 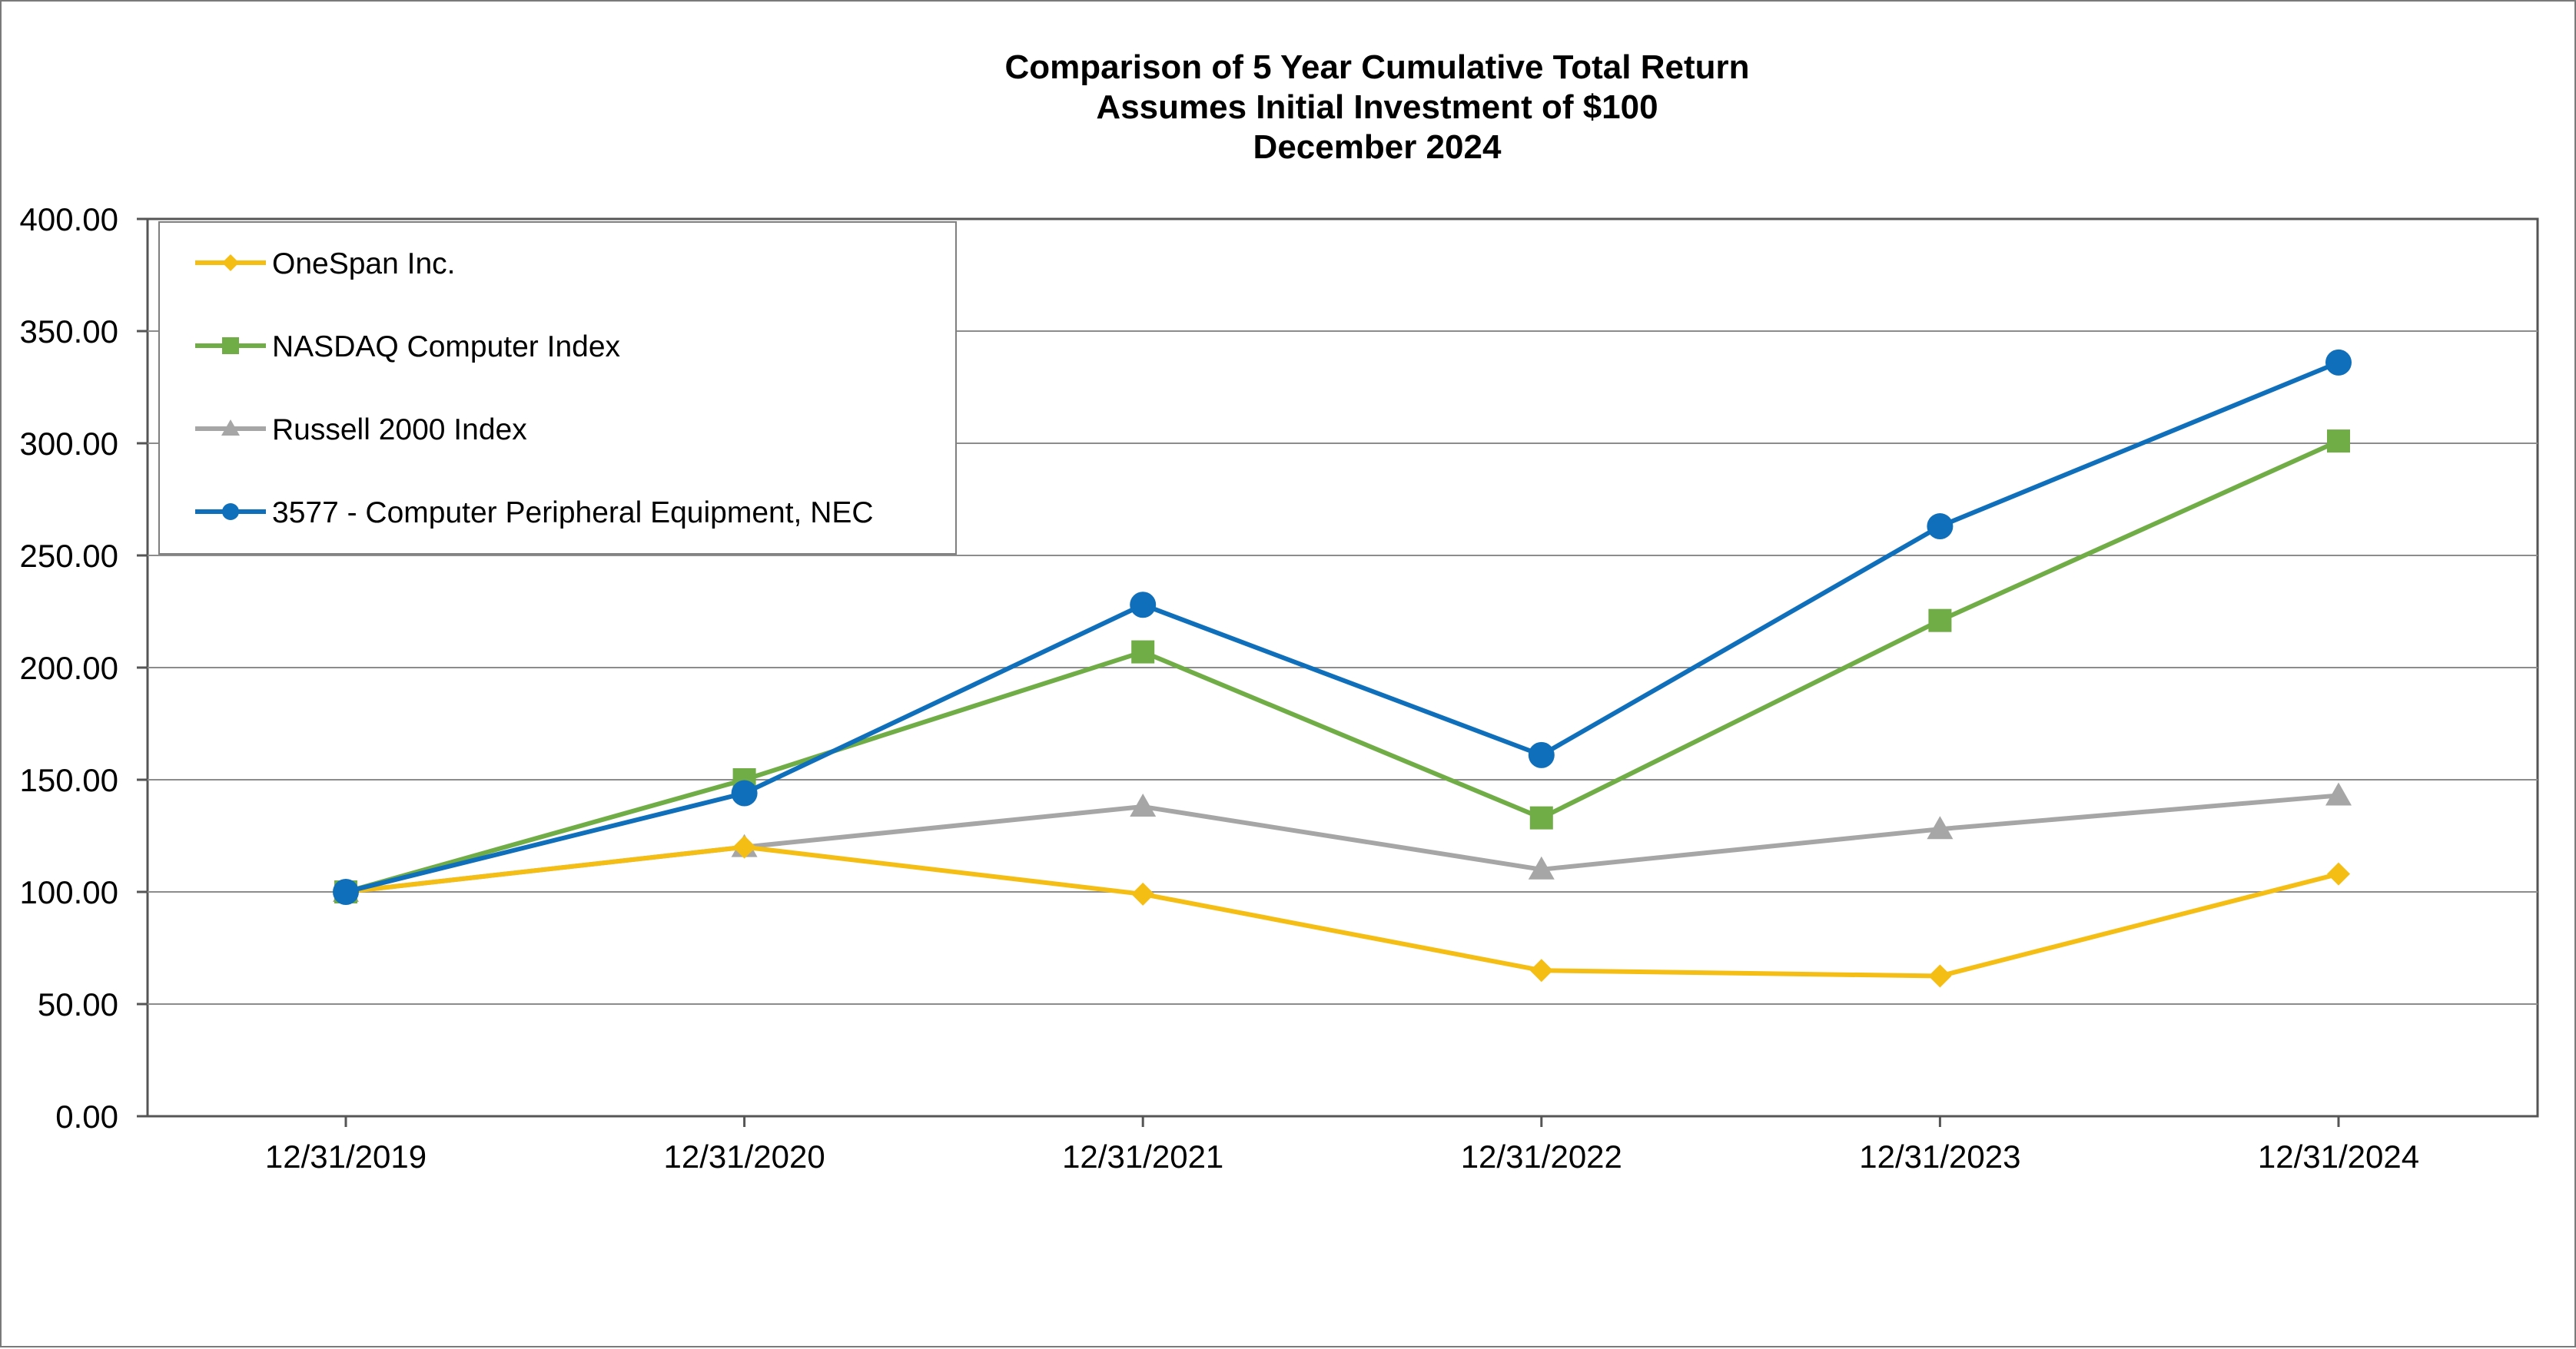 I want to click on x-tick-label: 12/31/2022, so click(x=1541, y=1157).